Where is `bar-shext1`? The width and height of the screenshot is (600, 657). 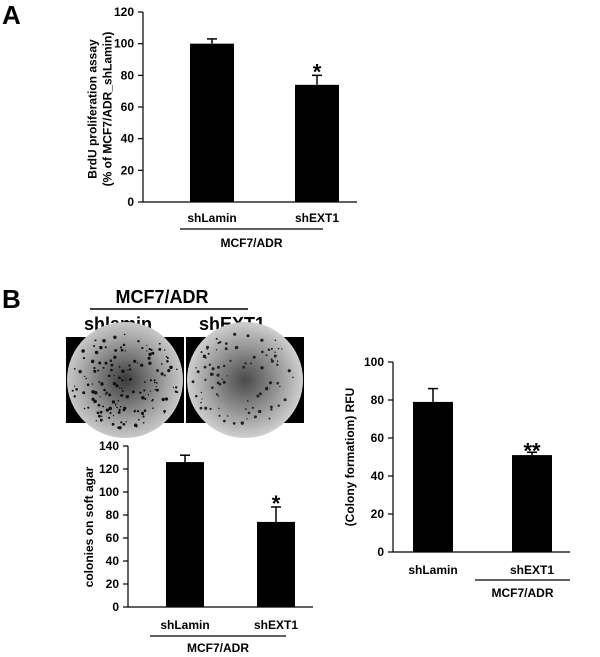 bar-shext1 is located at coordinates (532, 503).